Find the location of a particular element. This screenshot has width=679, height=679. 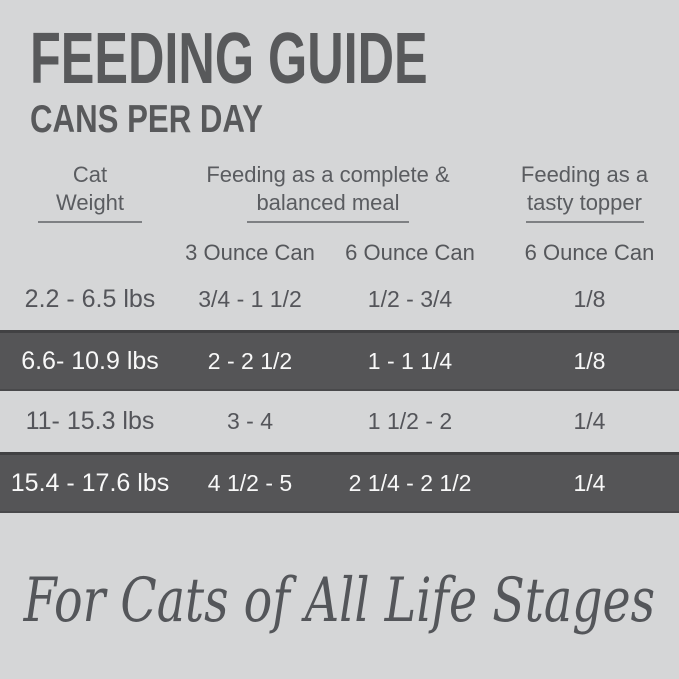

table-can-size-headers: 3 Ounce Can 6 Ounce Can 6 Ounce Can is located at coordinates (339, 253).